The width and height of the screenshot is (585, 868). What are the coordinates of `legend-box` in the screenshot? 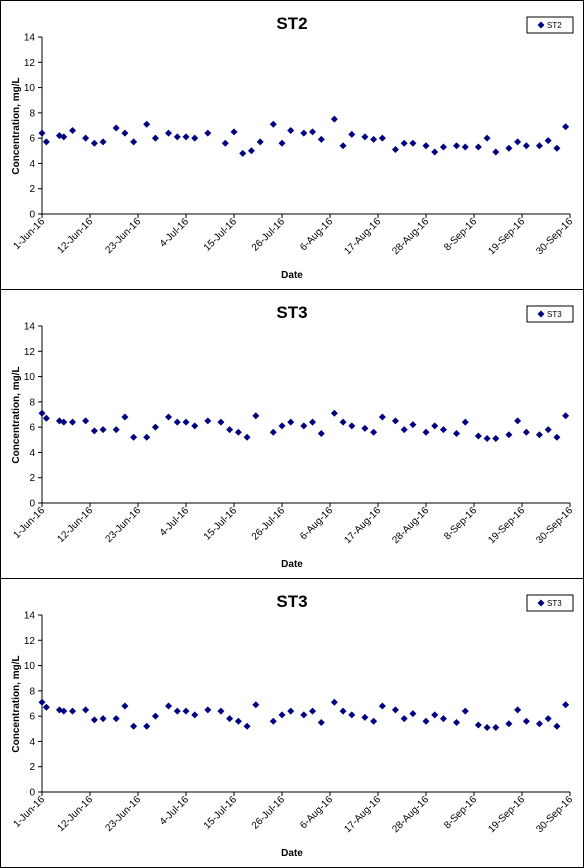 It's located at (550, 603).